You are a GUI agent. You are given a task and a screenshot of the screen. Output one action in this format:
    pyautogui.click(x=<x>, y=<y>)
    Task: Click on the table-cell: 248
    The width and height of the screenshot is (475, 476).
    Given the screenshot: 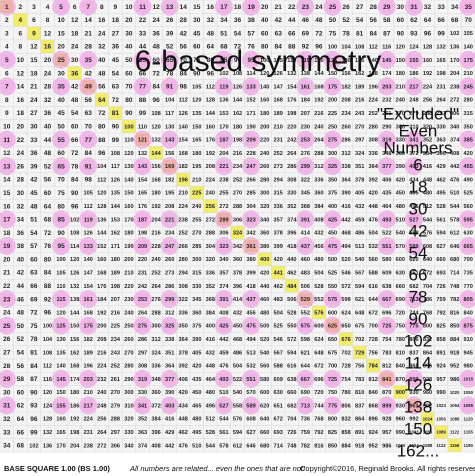 What is the action you would take?
    pyautogui.click(x=413, y=101)
    